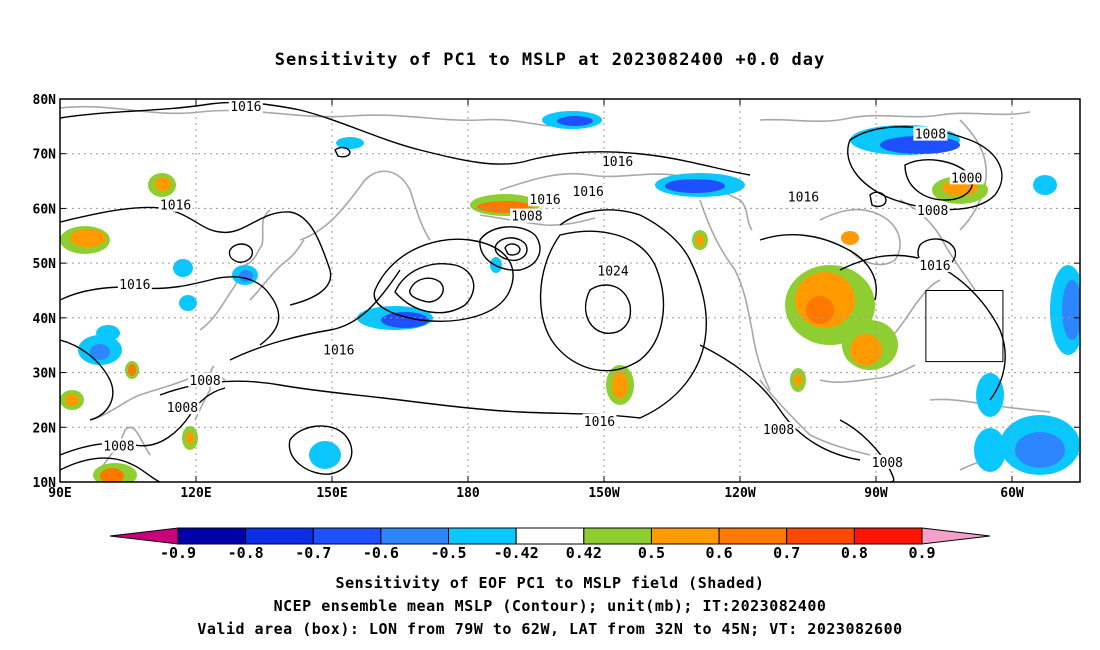 The image size is (1100, 650). What do you see at coordinates (867, 373) in the screenshot?
I see `coastline-gulf` at bounding box center [867, 373].